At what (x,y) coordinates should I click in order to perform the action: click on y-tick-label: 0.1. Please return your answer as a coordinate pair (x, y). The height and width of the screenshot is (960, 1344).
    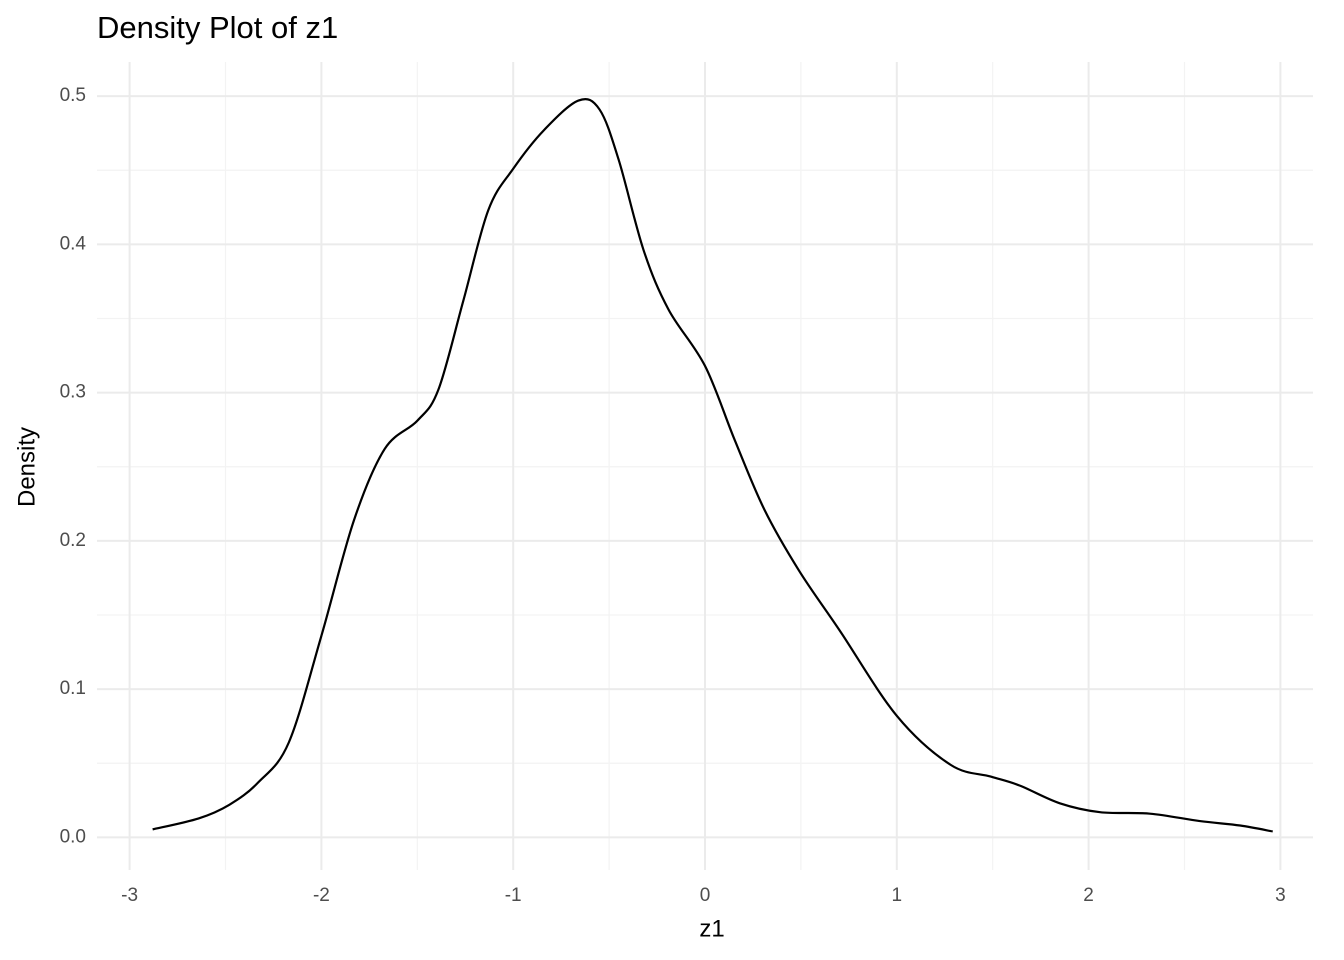
    Looking at the image, I should click on (73, 688).